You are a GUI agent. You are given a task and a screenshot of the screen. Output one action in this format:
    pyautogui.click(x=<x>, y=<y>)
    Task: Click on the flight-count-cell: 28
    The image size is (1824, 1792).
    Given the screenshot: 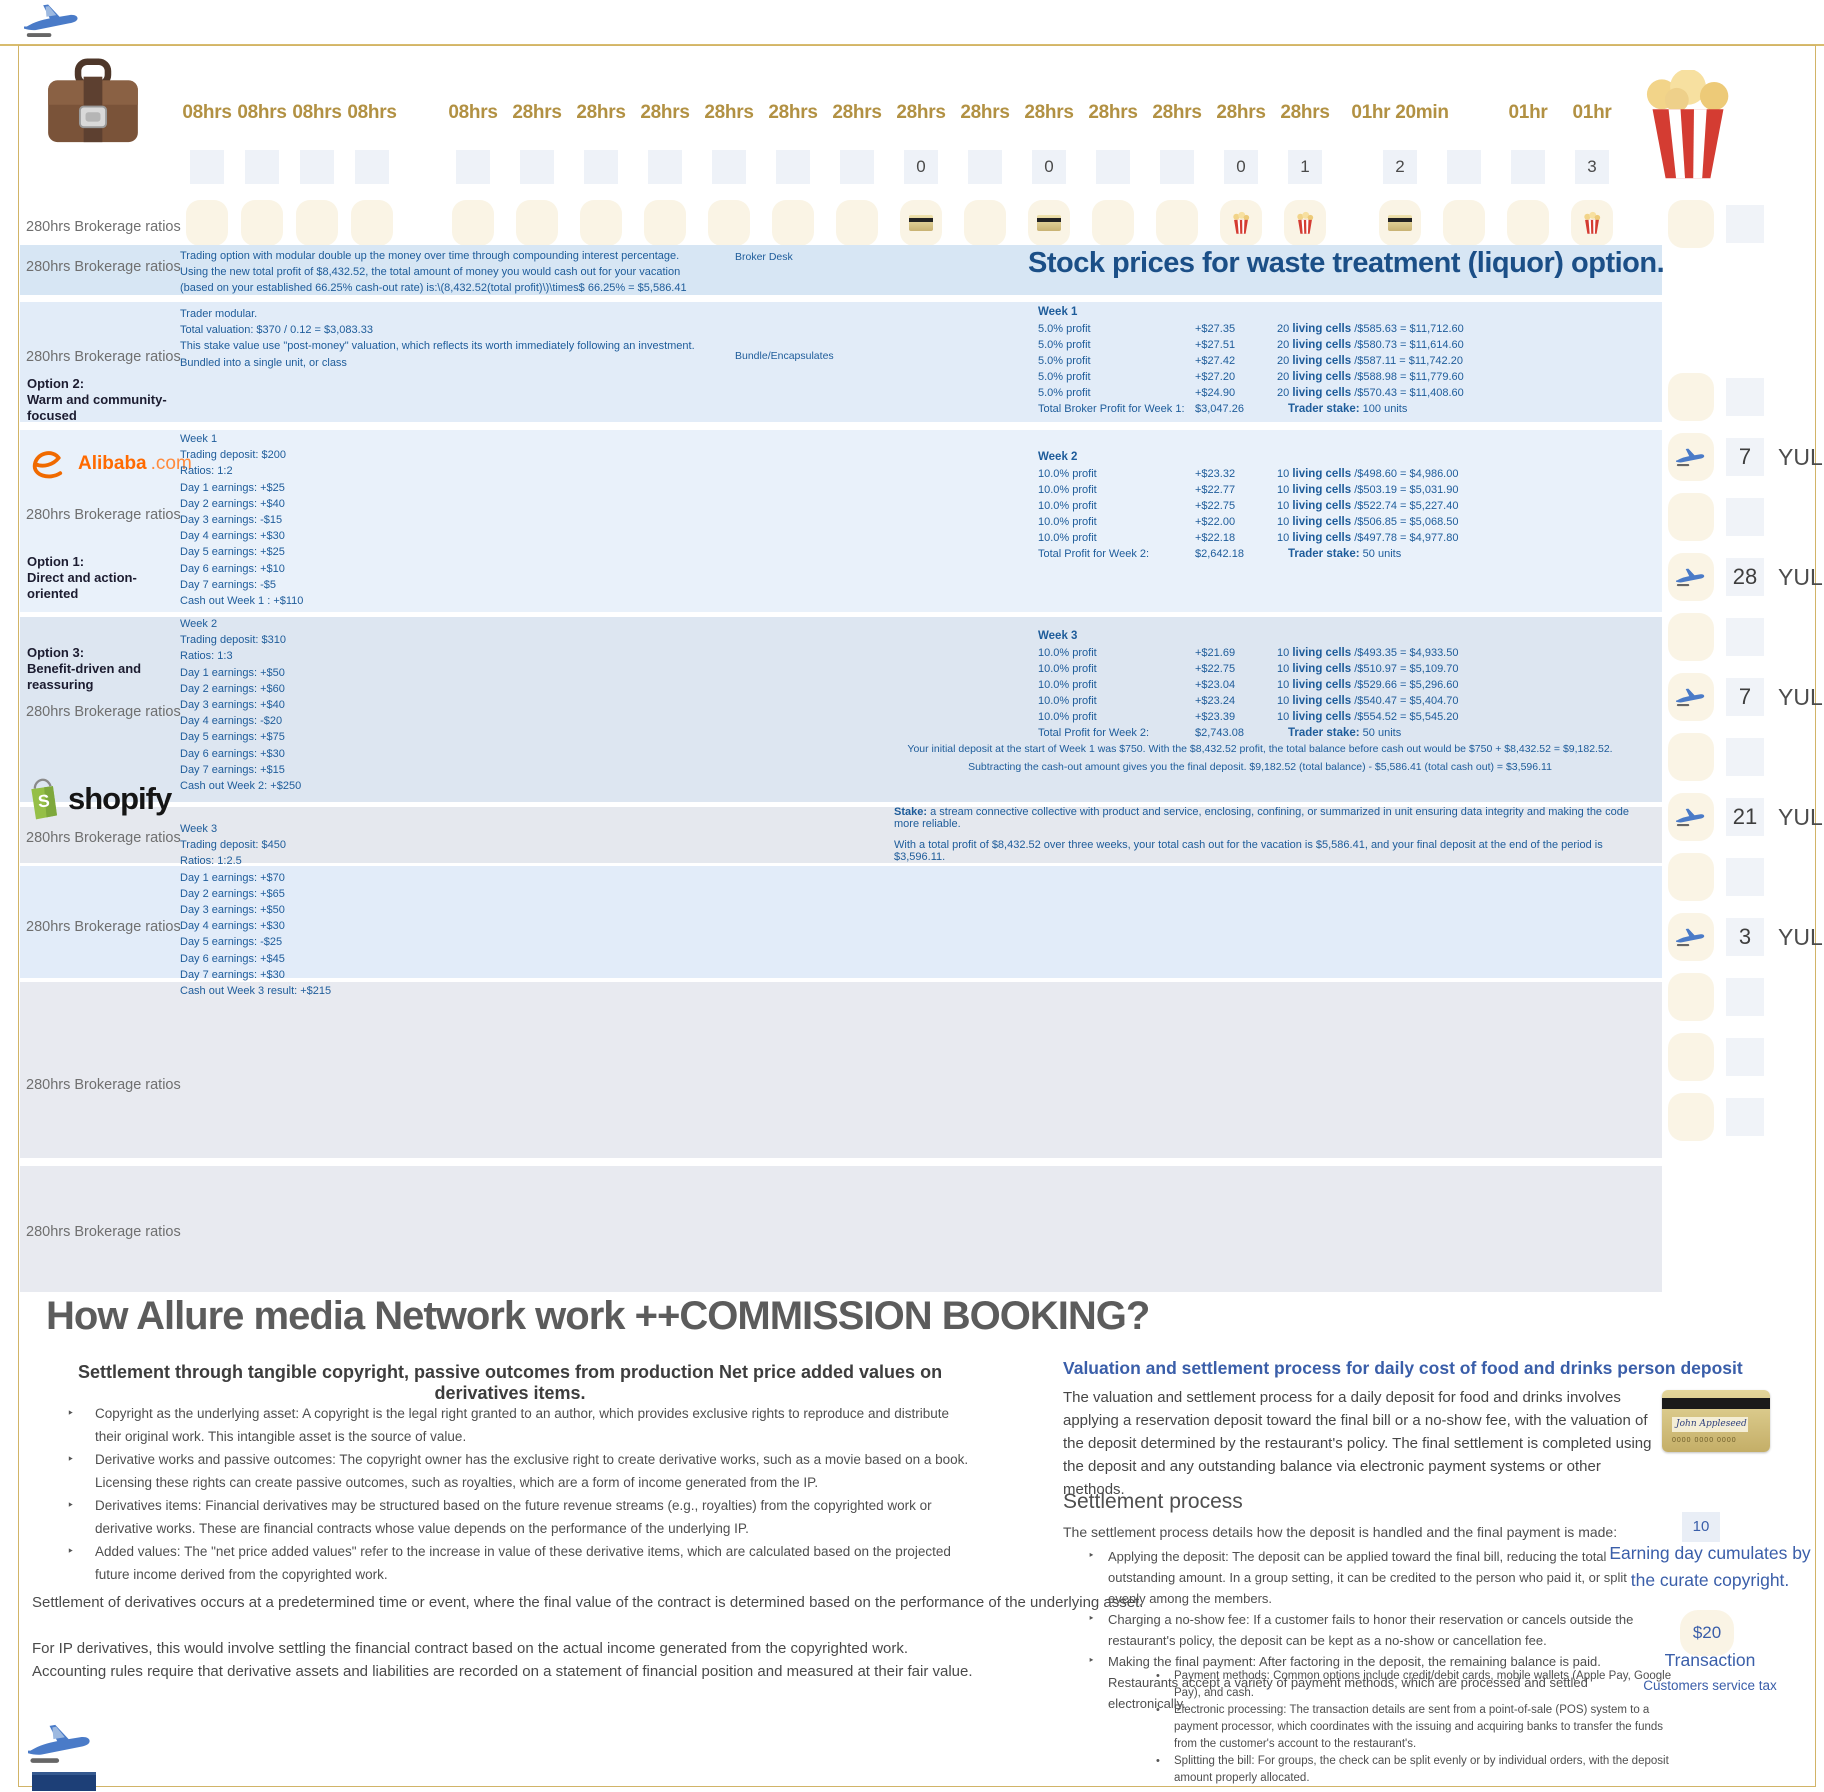 What is the action you would take?
    pyautogui.click(x=1745, y=577)
    